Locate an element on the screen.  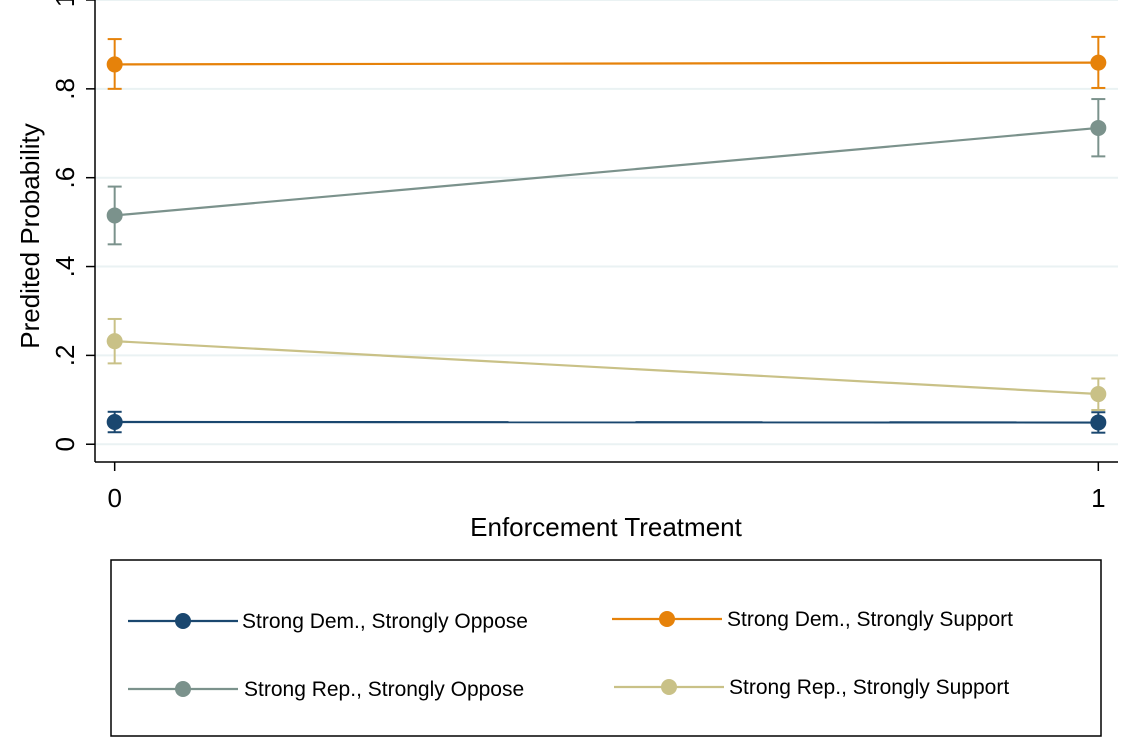
y-tick-label: .4 is located at coordinates (65, 267).